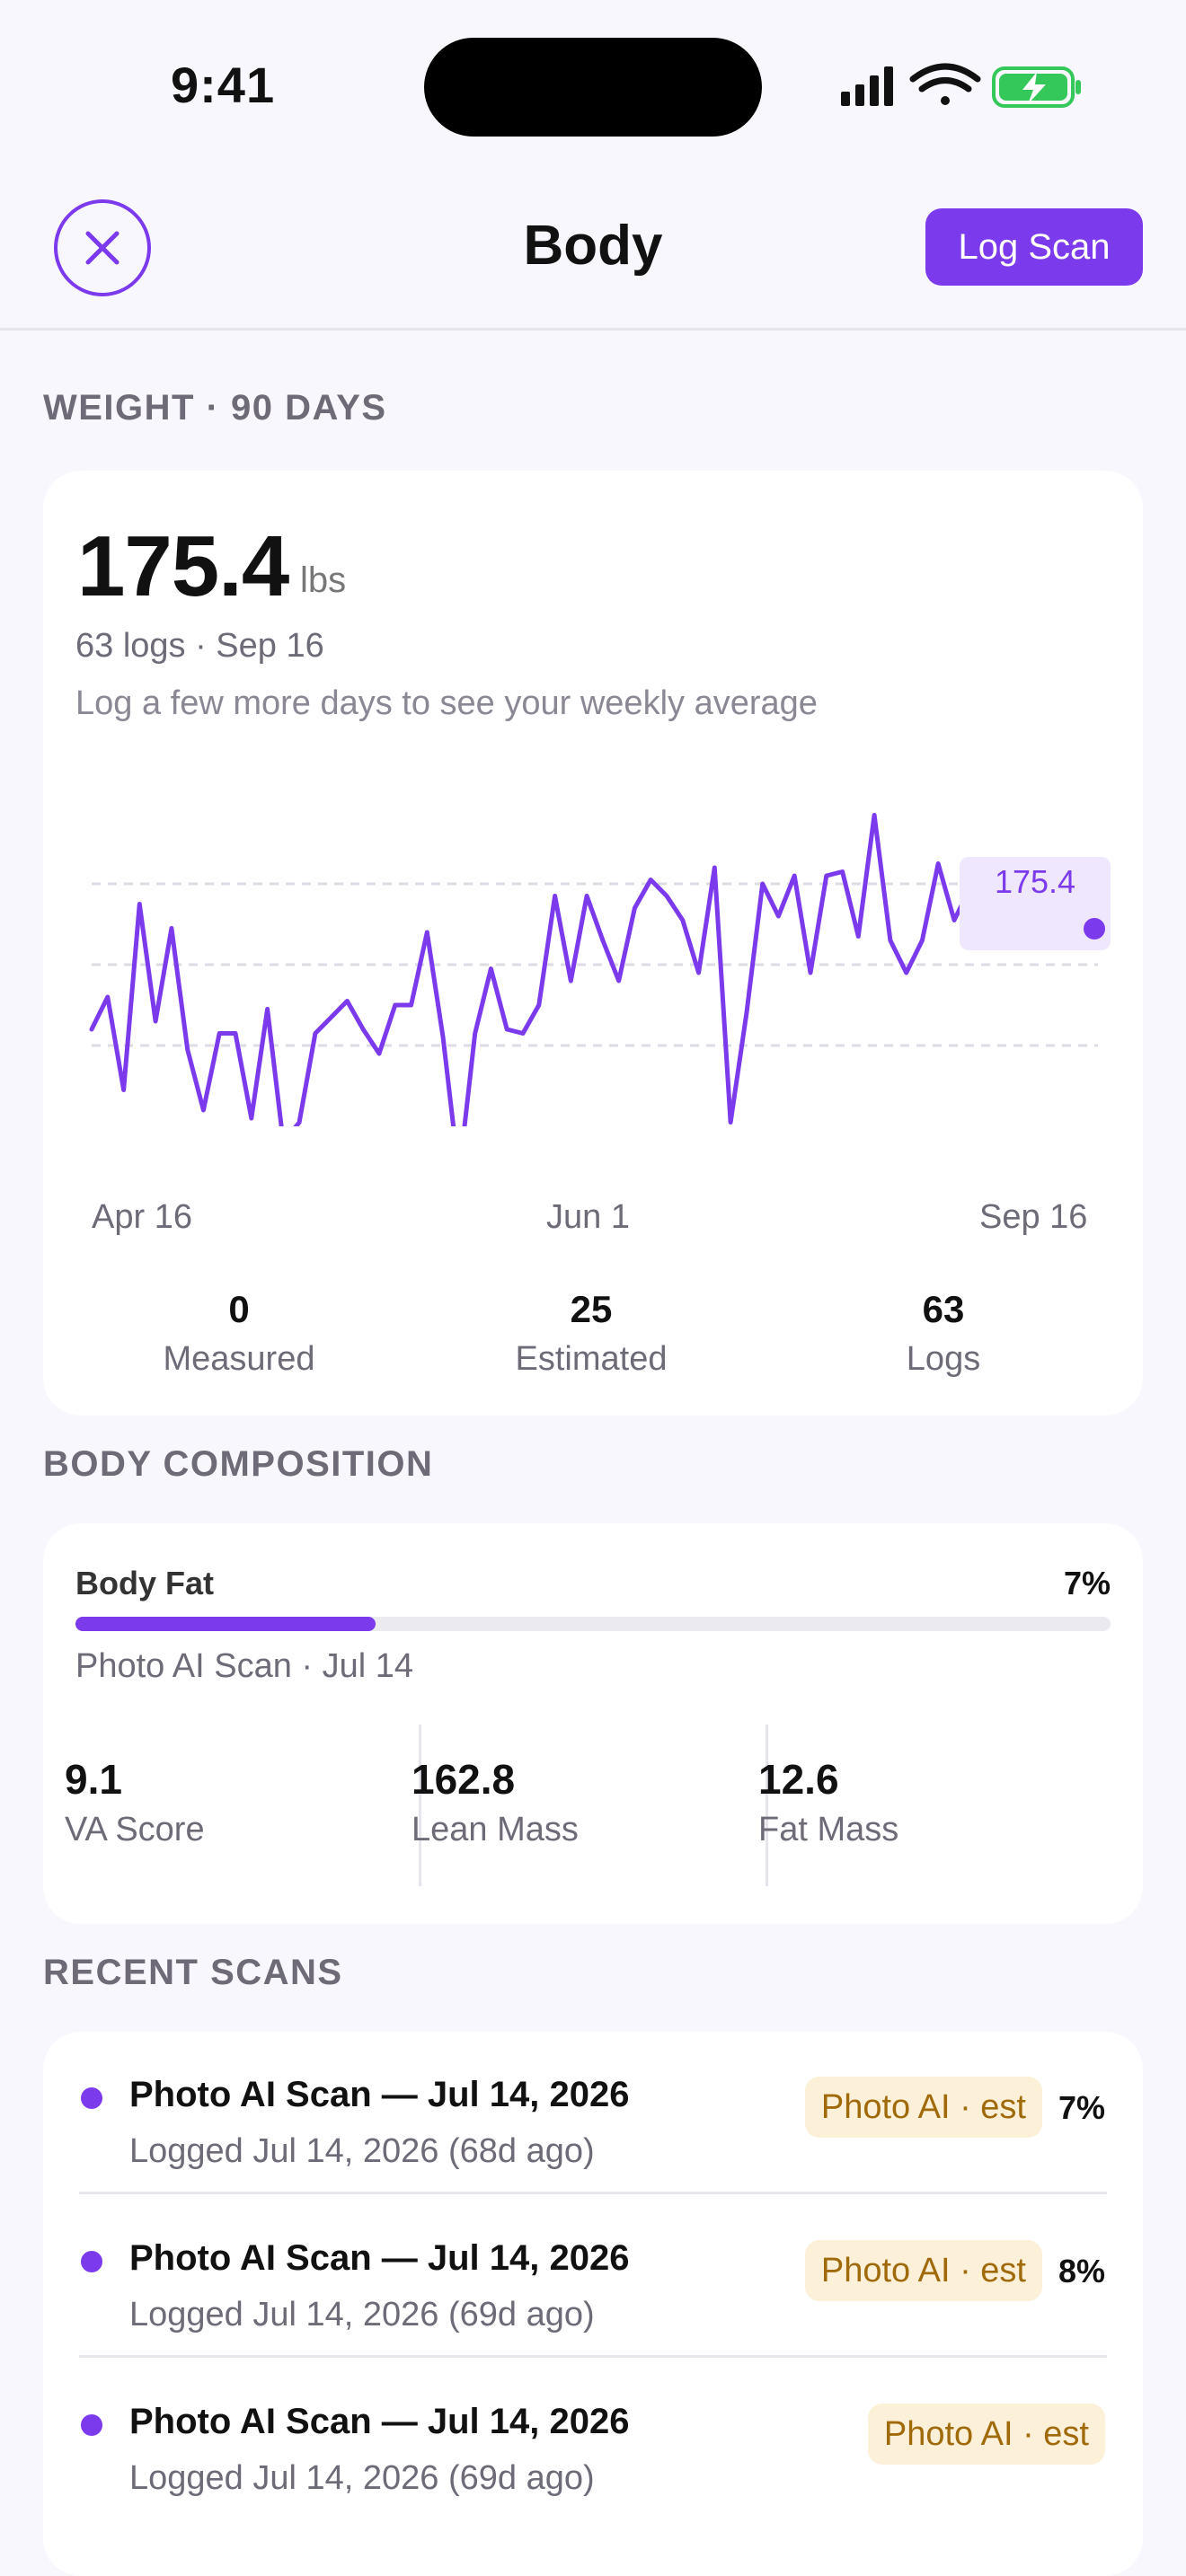 Image resolution: width=1186 pixels, height=2576 pixels. I want to click on metric-lean-mass: 162.8 Lean Mass, so click(562, 1805).